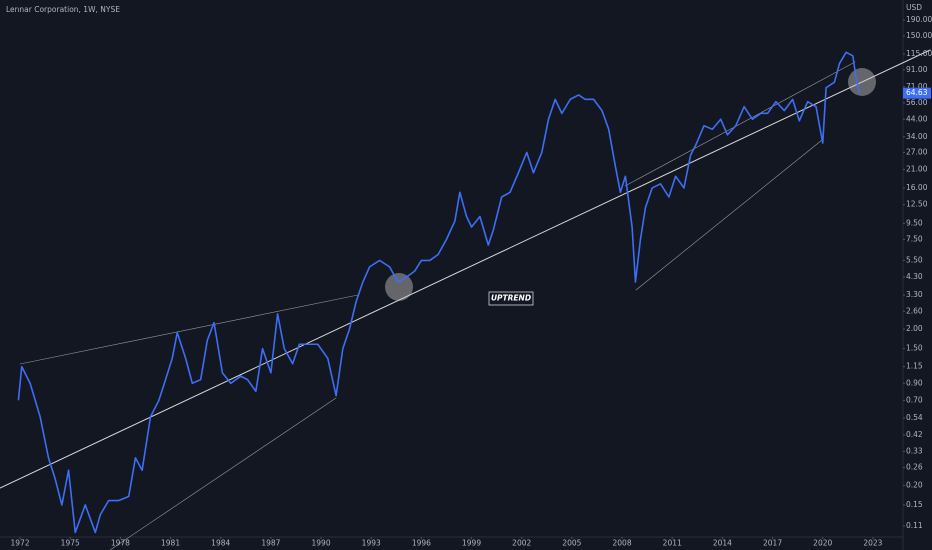 The height and width of the screenshot is (550, 932). I want to click on y-tick-label: 1.50, so click(914, 348).